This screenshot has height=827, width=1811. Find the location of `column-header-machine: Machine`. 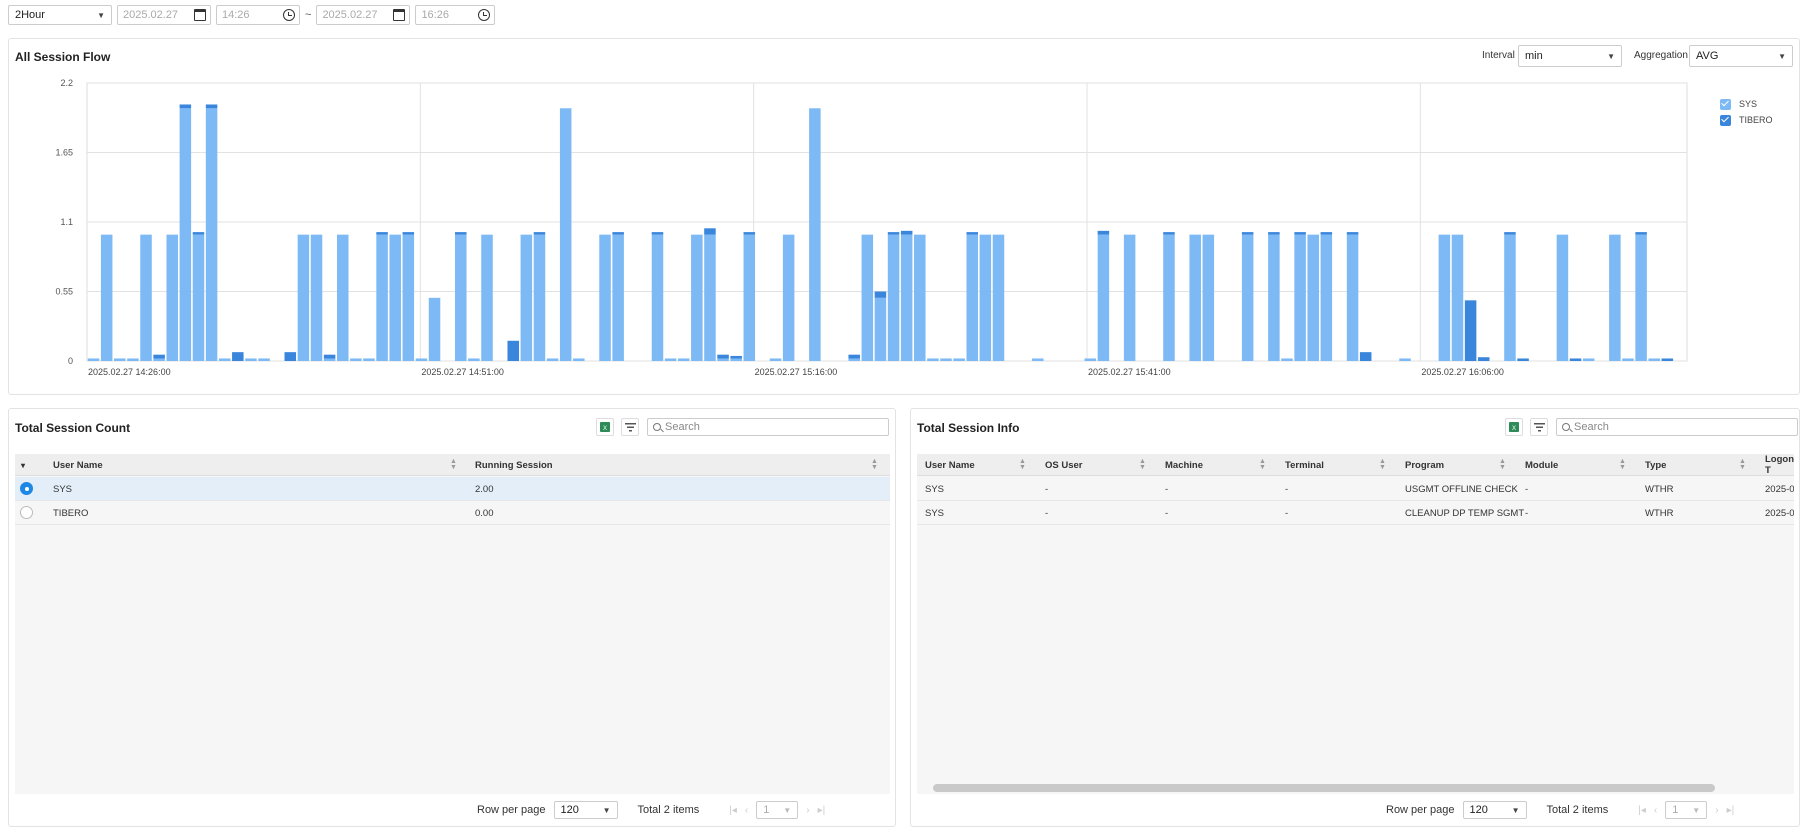

column-header-machine: Machine is located at coordinates (1184, 465).